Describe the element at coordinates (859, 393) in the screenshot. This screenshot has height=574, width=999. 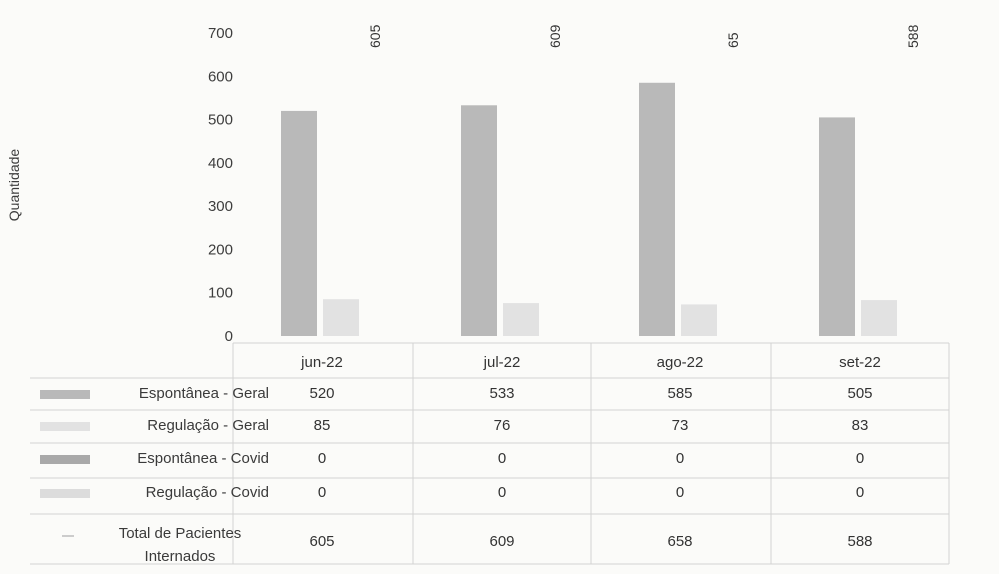
I see `data-cell: 505` at that location.